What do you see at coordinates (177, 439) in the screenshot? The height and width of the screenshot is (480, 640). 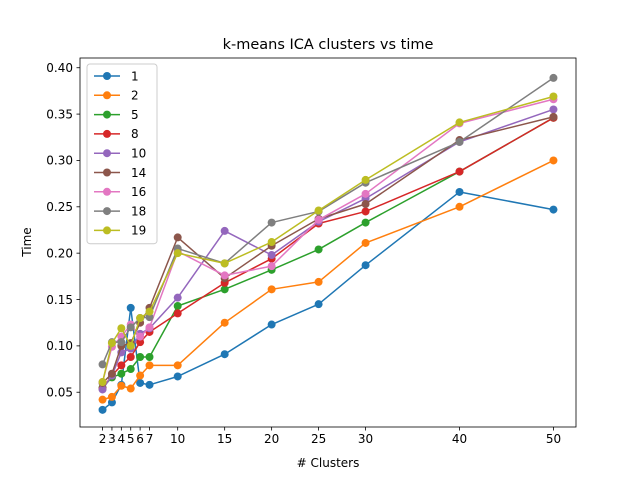 I see `x-tick-label: 10` at bounding box center [177, 439].